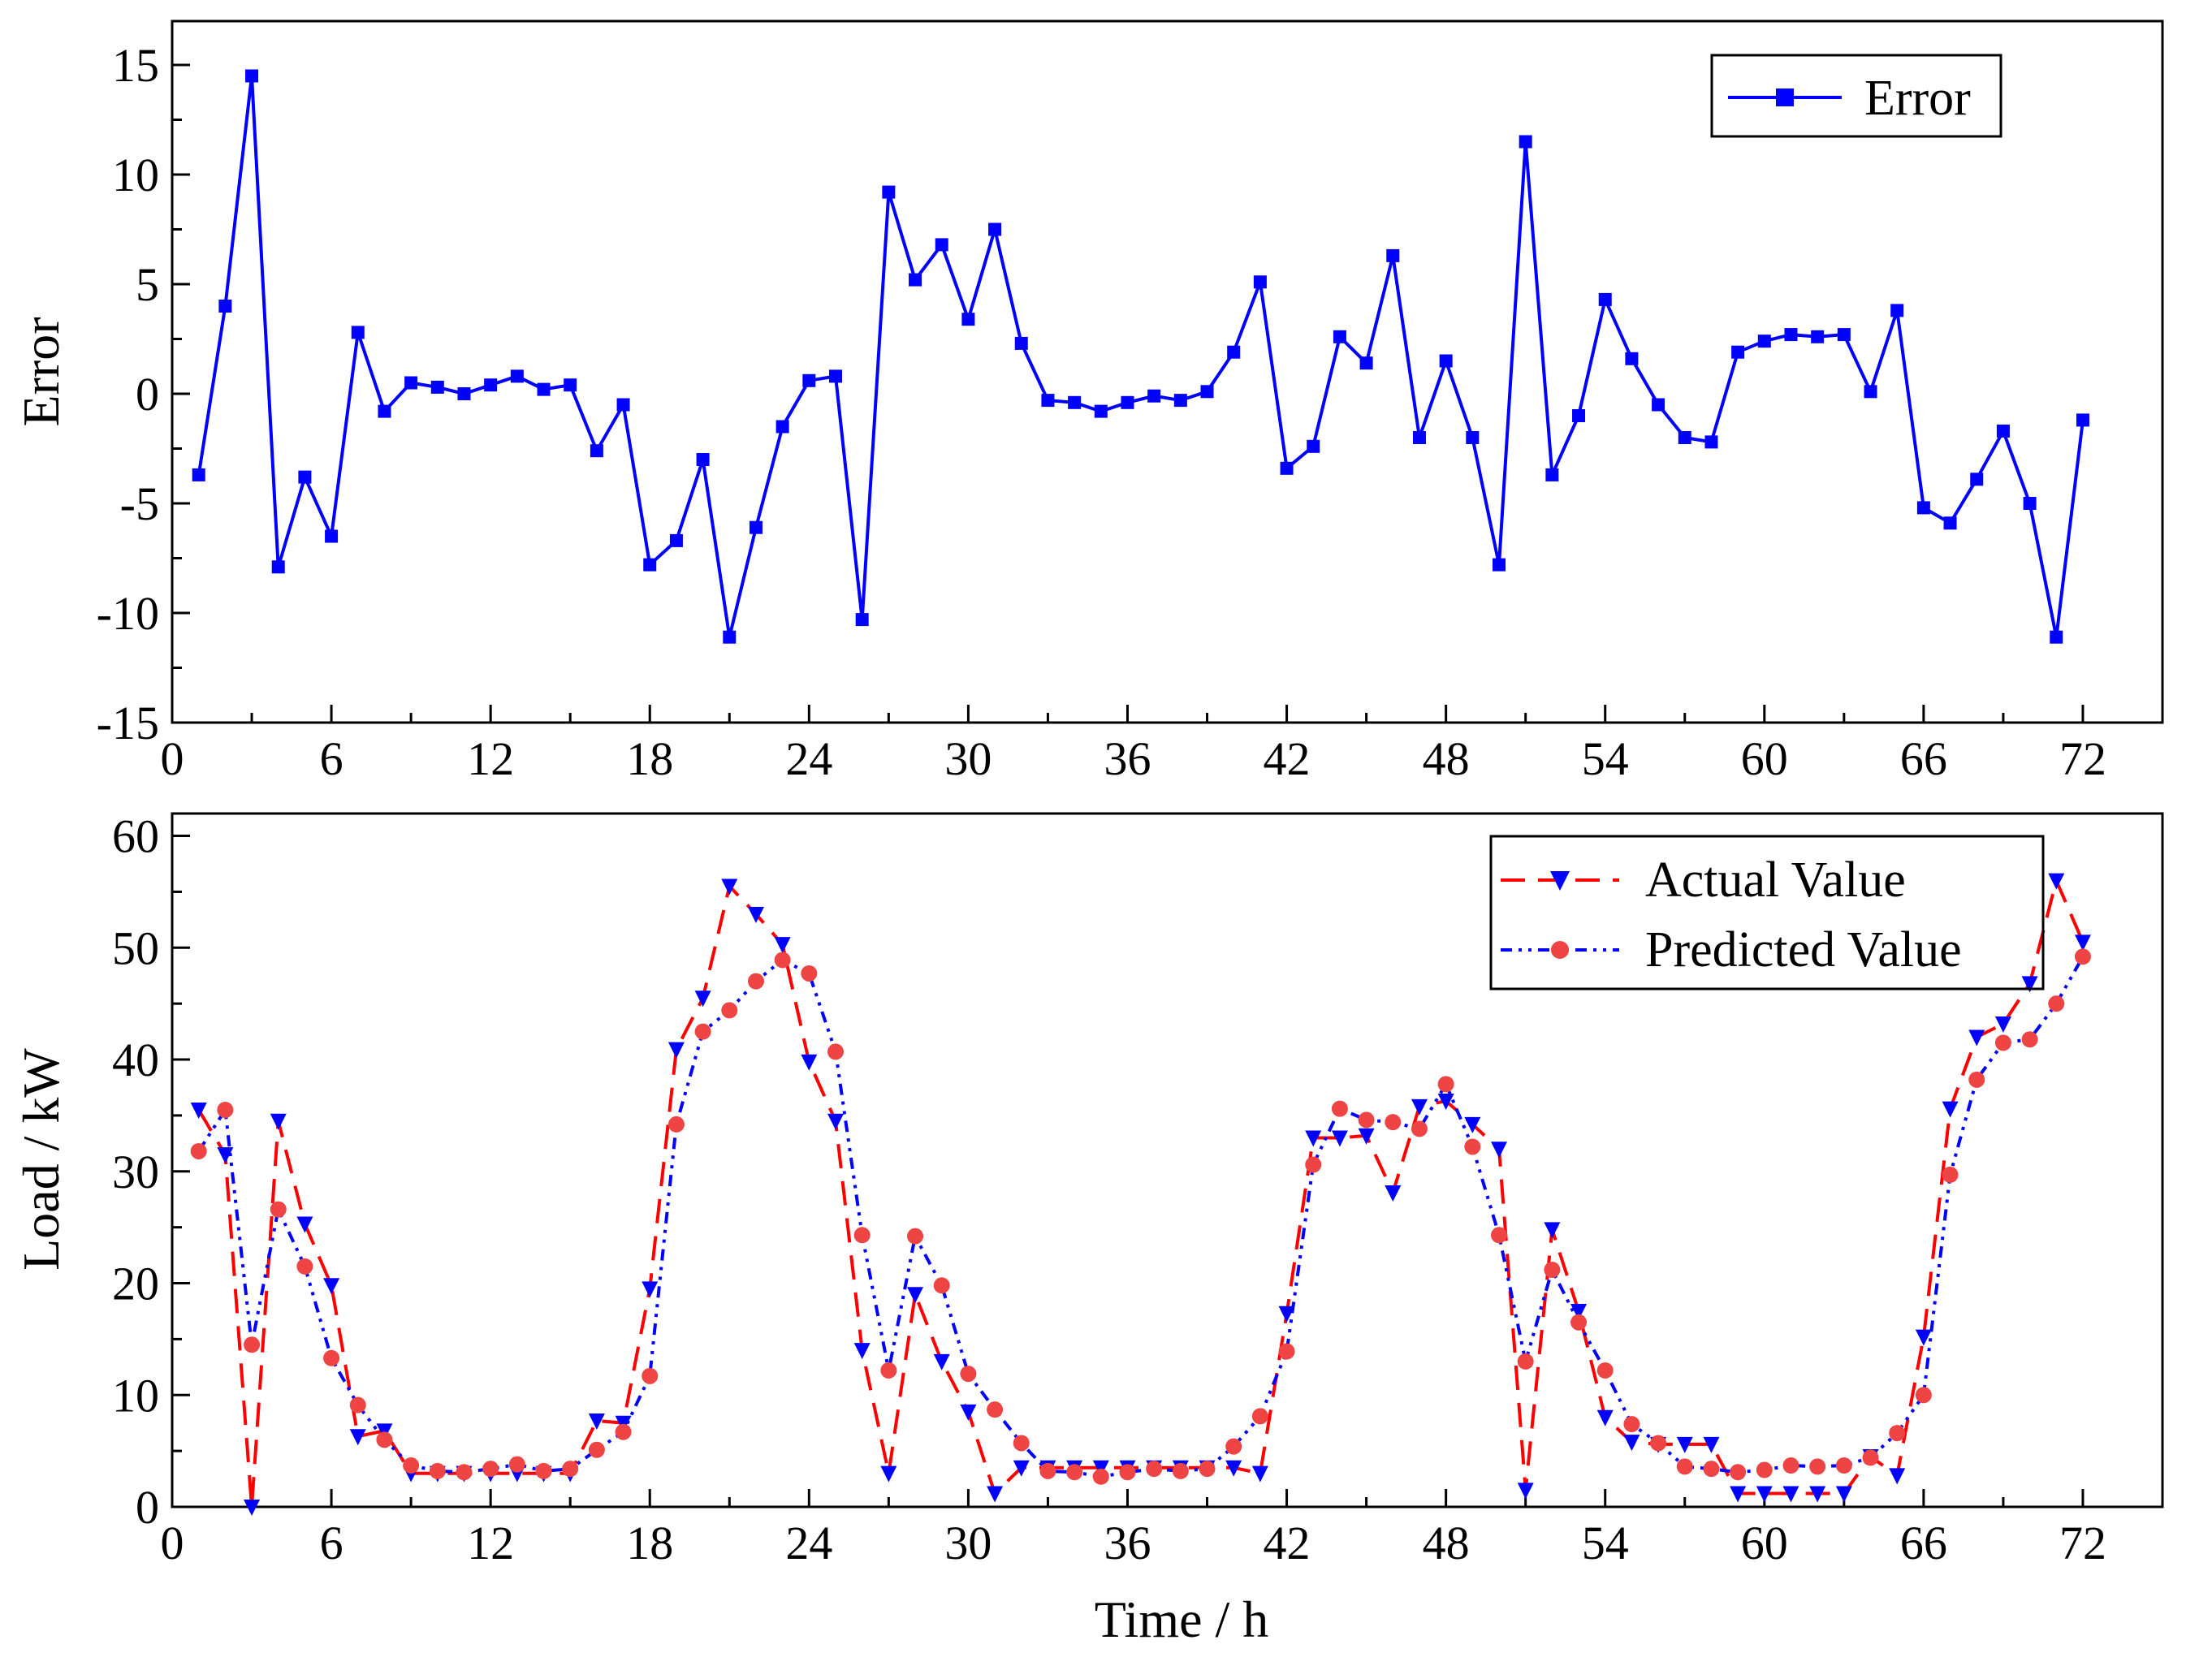  I want to click on error-x-tick-label: 48, so click(1446, 759).